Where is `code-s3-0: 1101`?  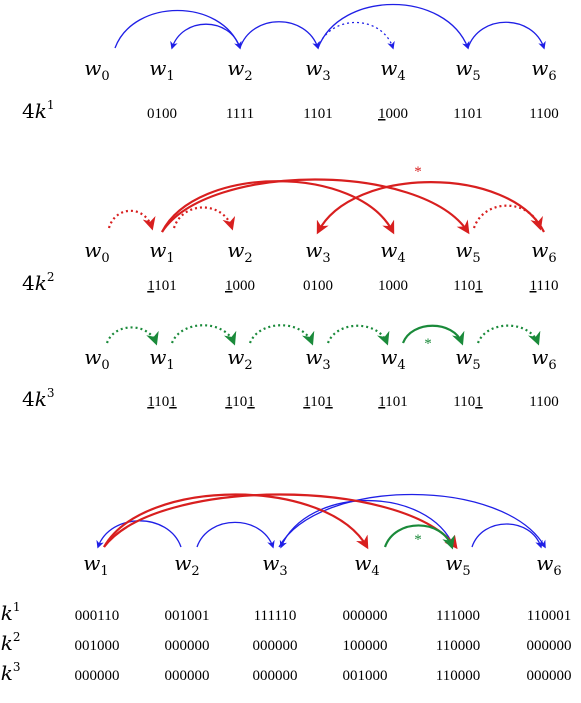
code-s3-0: 1101 is located at coordinates (161, 402).